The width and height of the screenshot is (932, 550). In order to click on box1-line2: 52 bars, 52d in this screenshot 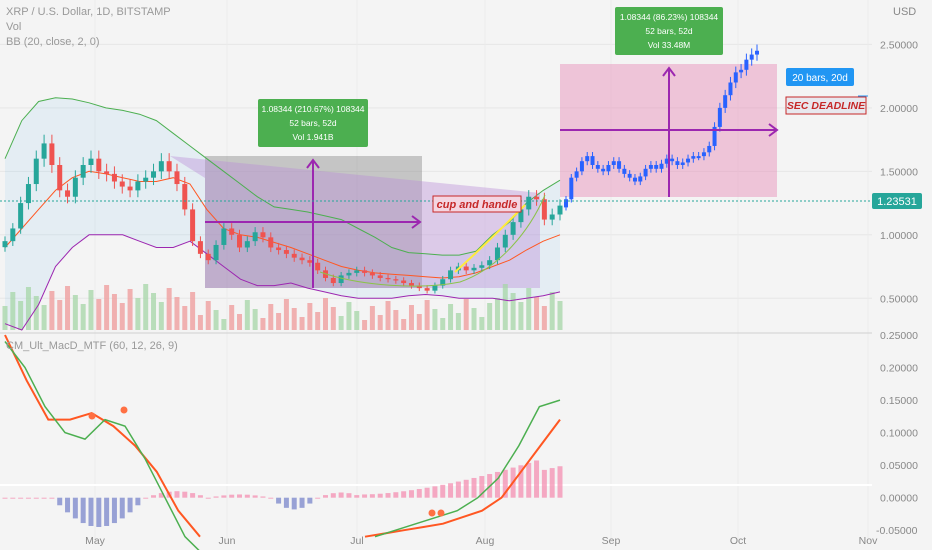, I will do `click(313, 123)`.